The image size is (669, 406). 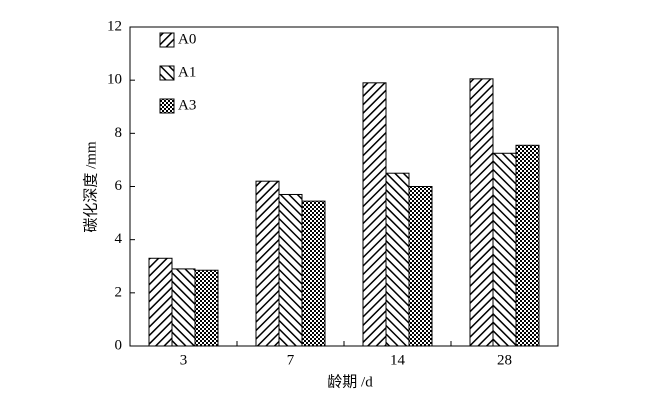 What do you see at coordinates (187, 105) in the screenshot?
I see `legend-label: A3` at bounding box center [187, 105].